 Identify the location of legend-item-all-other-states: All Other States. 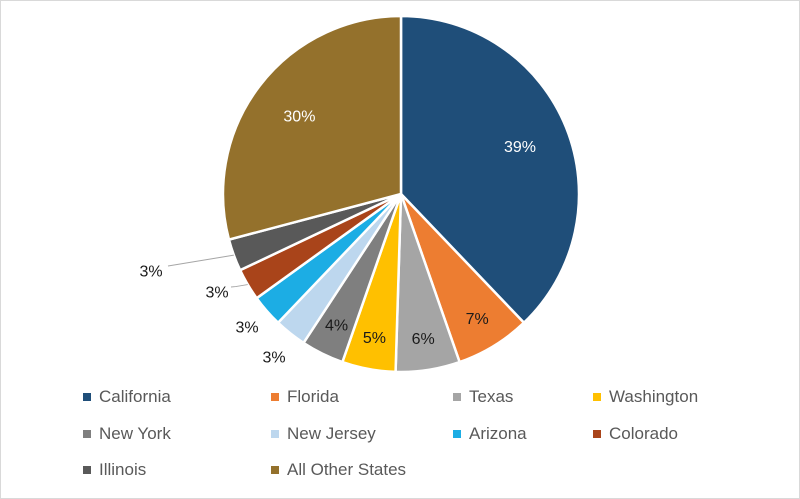
(338, 470).